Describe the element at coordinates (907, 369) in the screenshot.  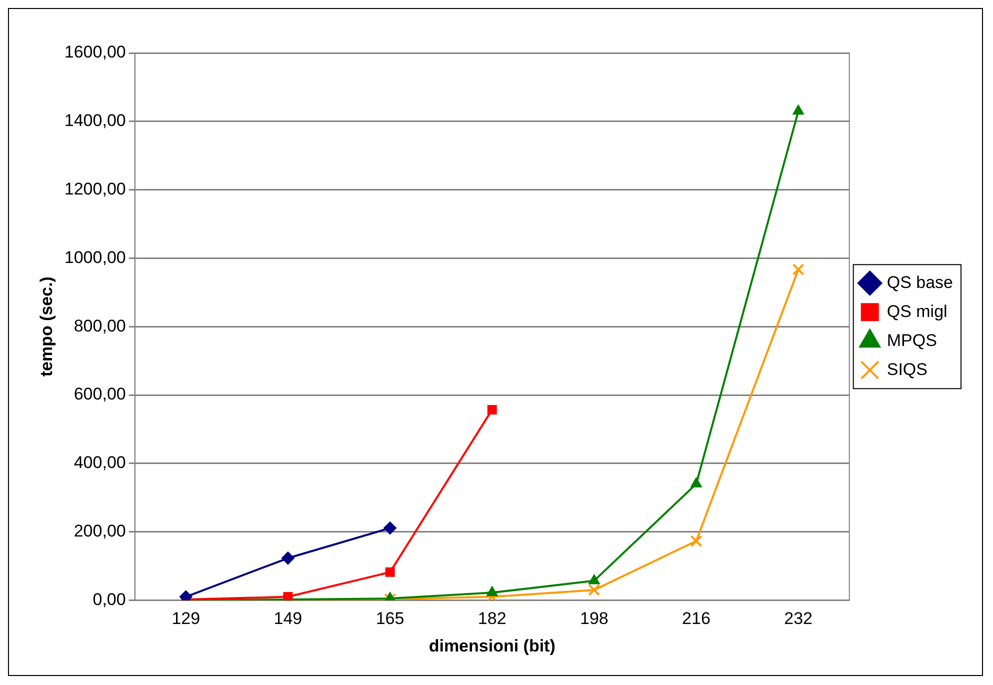
I see `legend-label: SIQS` at that location.